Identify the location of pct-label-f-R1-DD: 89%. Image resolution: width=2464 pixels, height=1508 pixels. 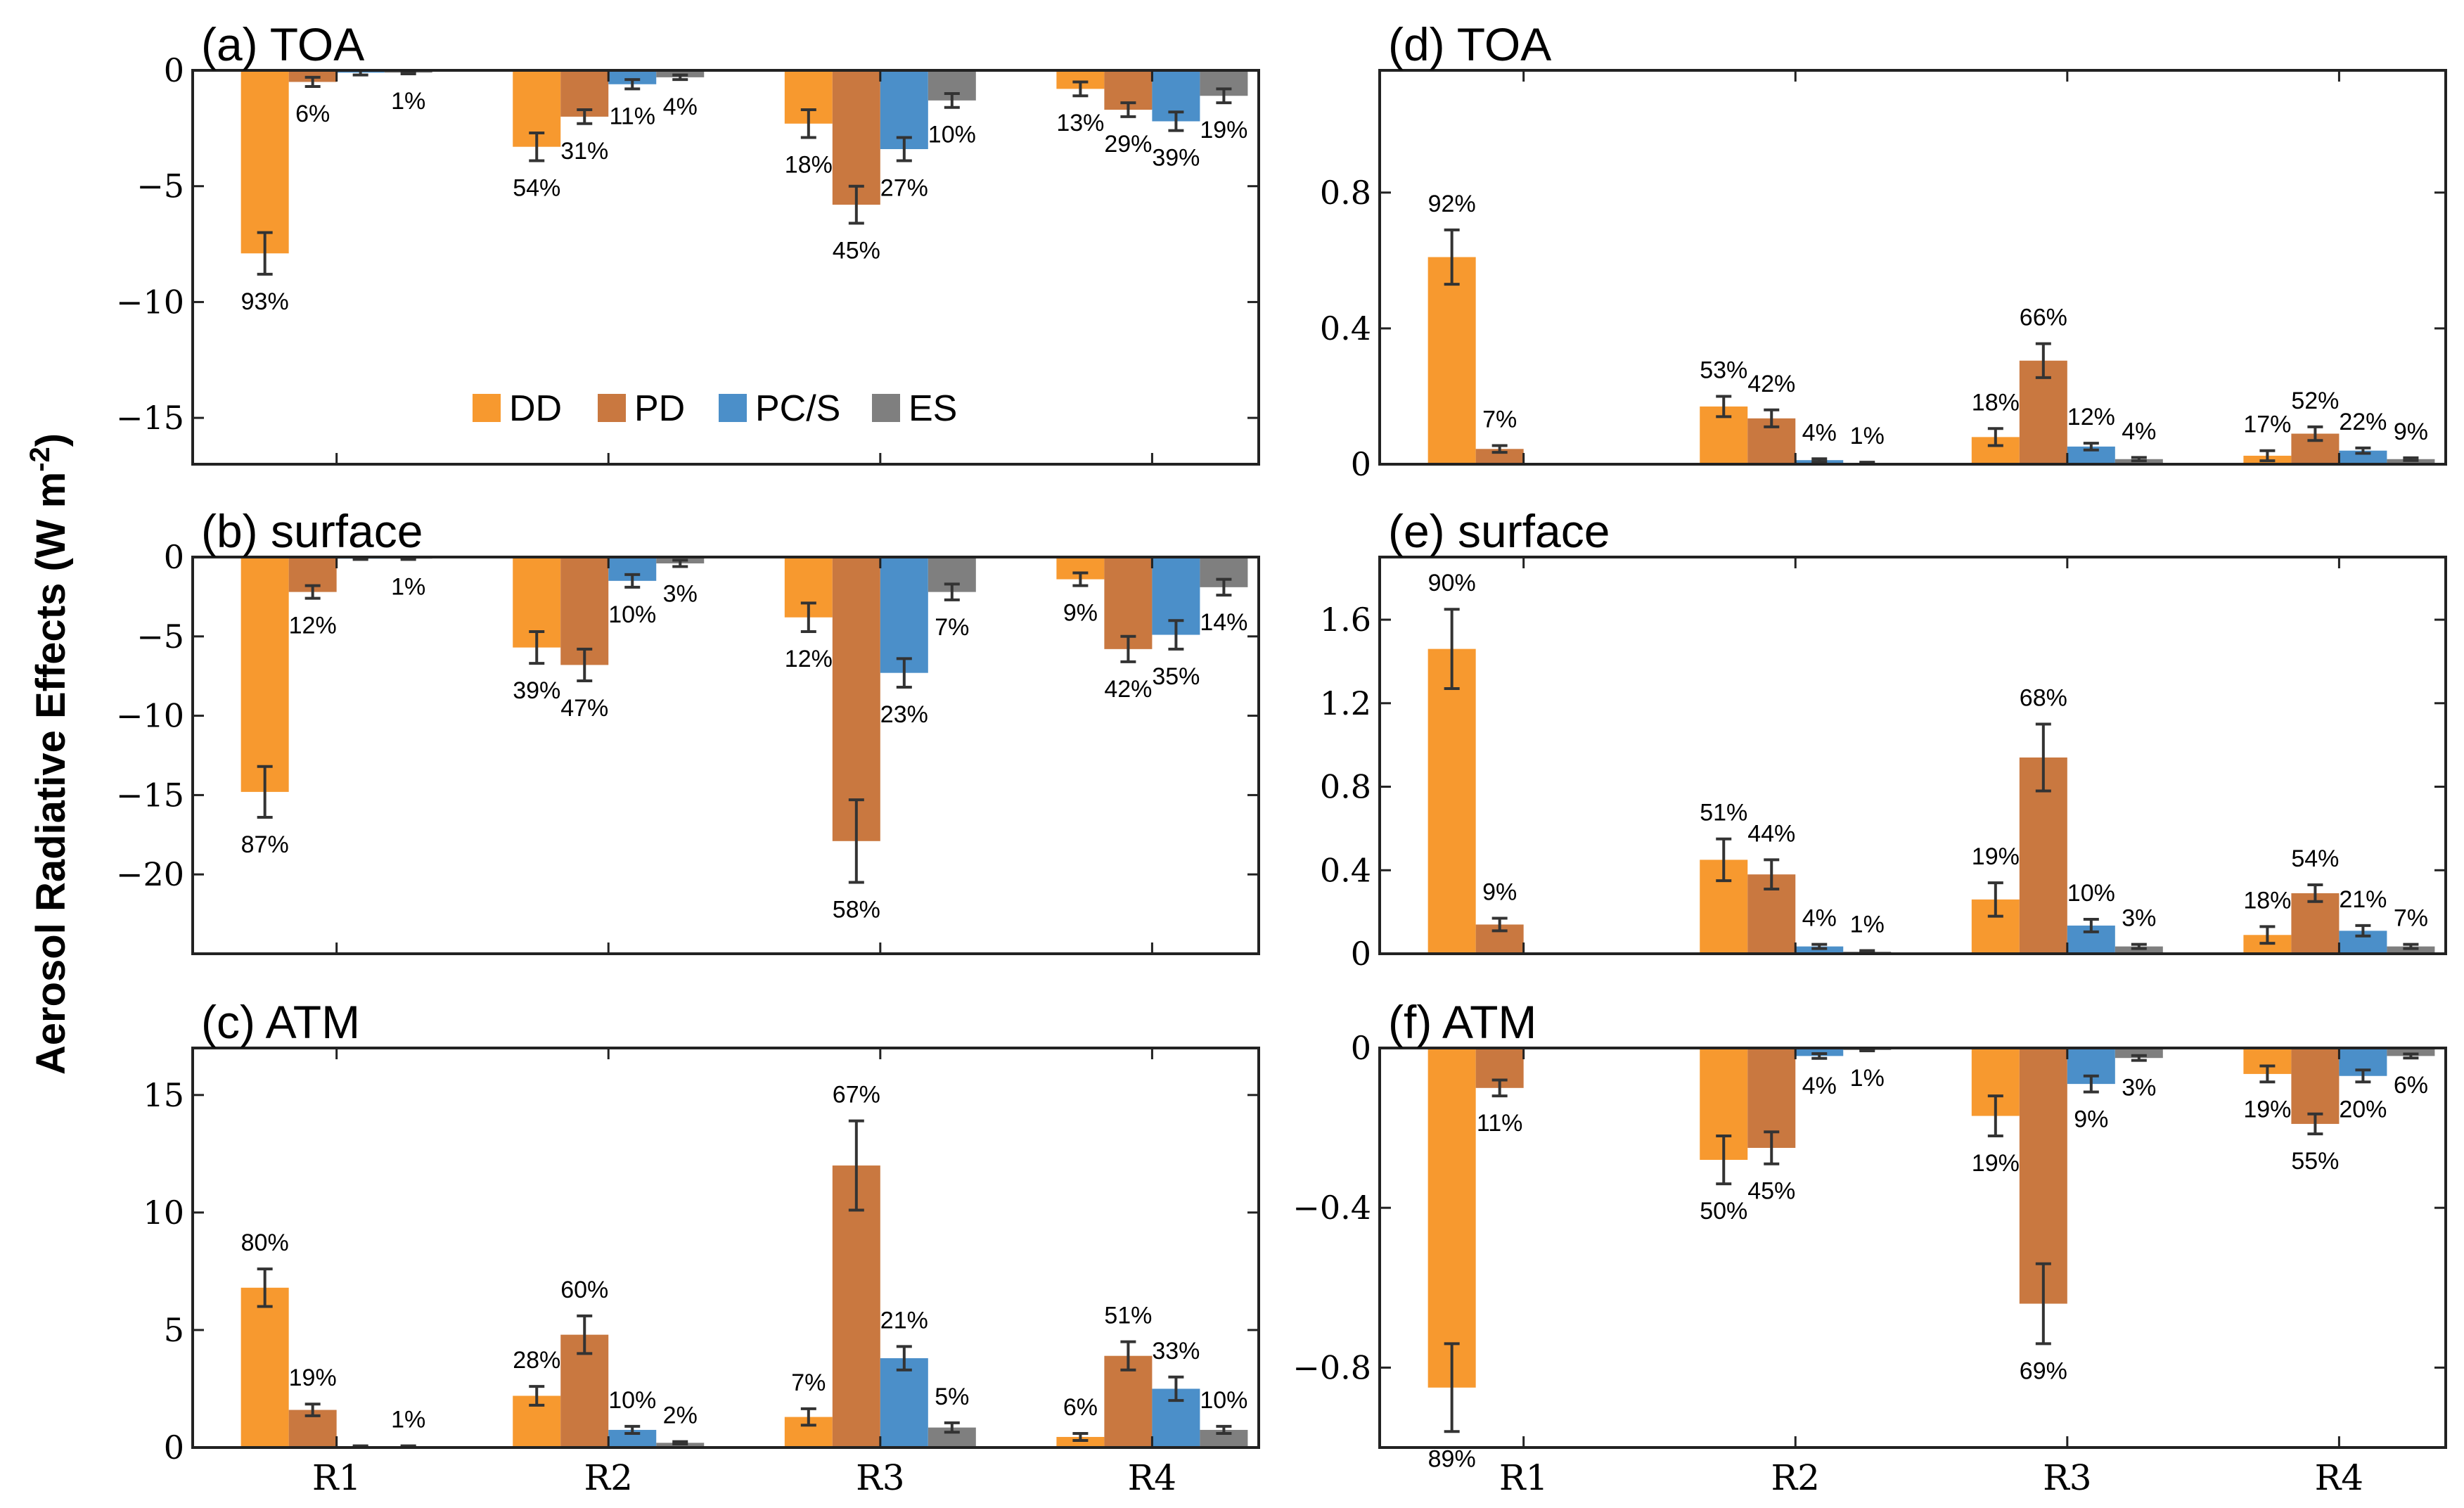
(1452, 1458).